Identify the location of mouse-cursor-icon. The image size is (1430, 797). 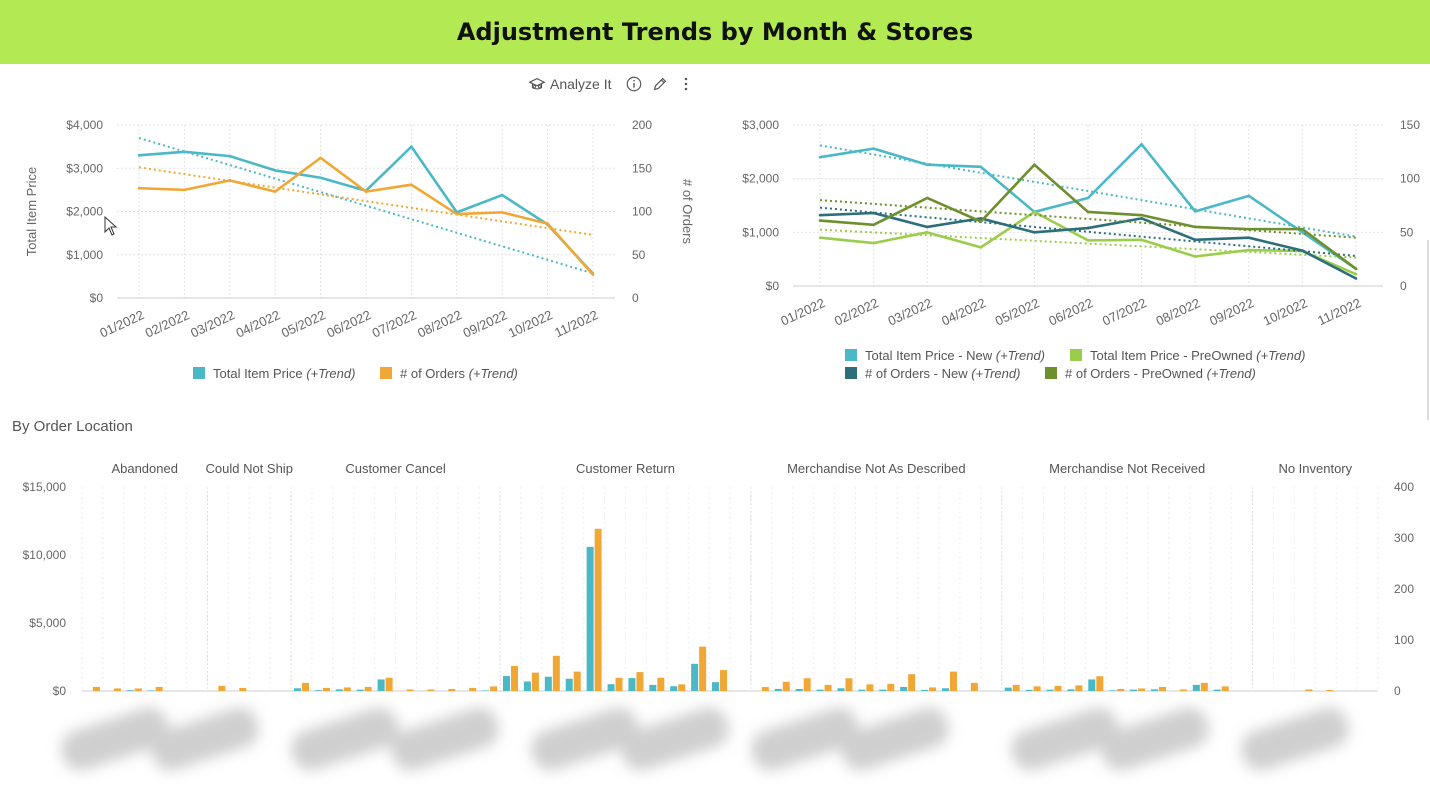
(111, 226).